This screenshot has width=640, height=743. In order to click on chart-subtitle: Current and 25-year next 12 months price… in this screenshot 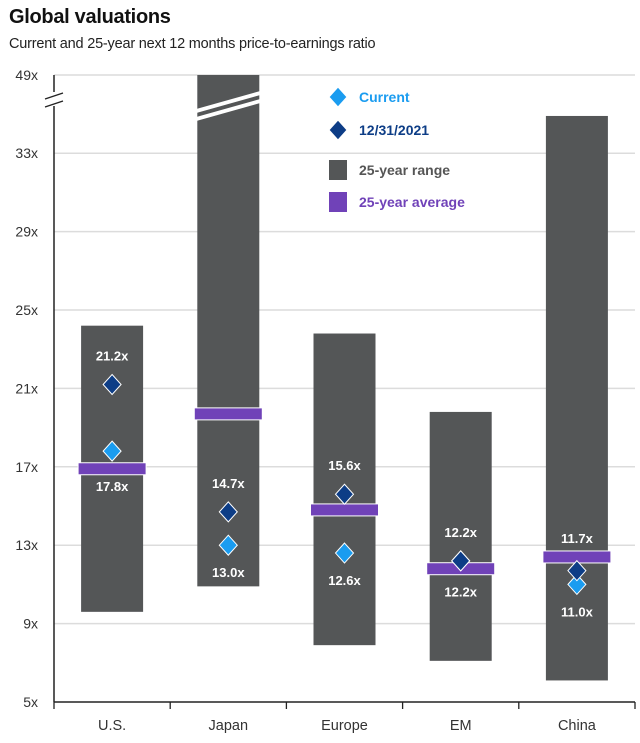, I will do `click(192, 44)`.